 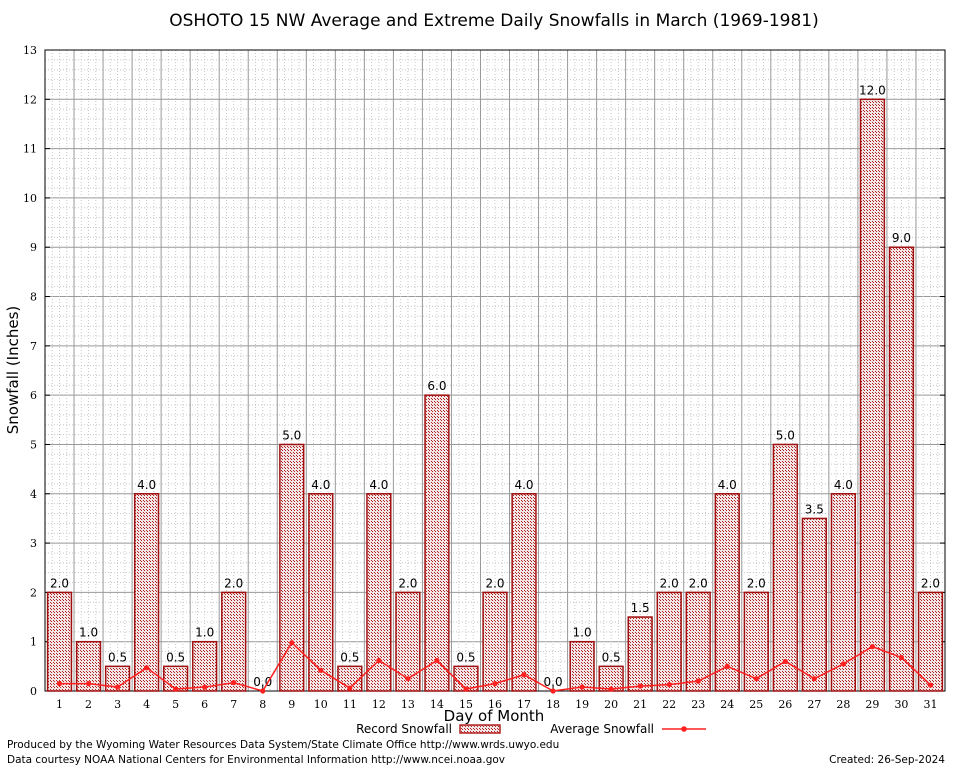 I want to click on y-tick-label: 6, so click(x=33, y=395).